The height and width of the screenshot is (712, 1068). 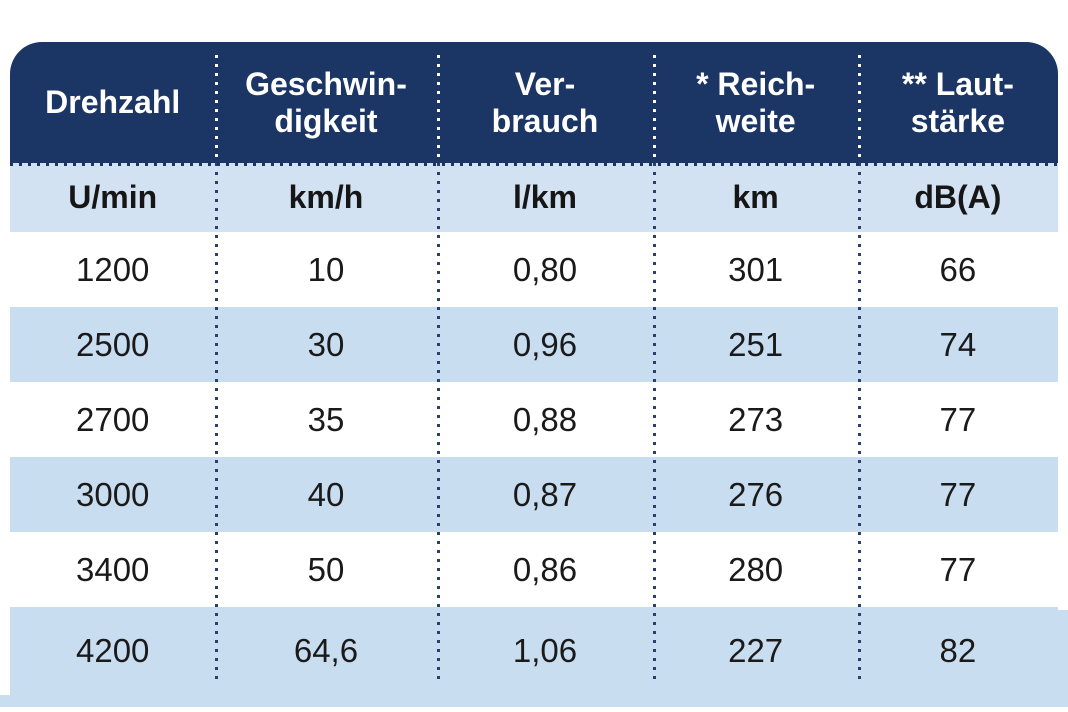 What do you see at coordinates (544, 197) in the screenshot?
I see `unit-cell: l/km` at bounding box center [544, 197].